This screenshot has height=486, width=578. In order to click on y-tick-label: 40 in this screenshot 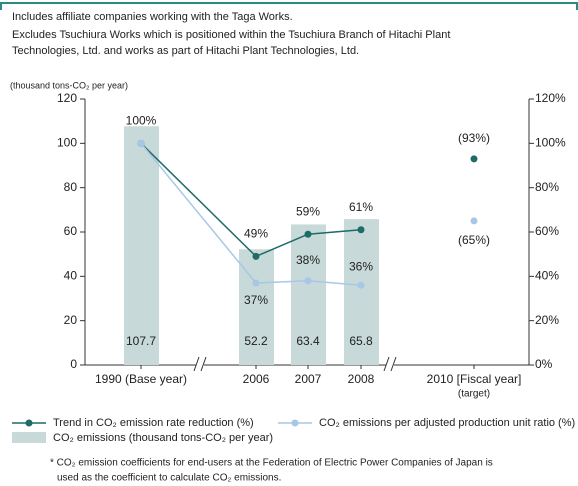, I will do `click(71, 276)`.